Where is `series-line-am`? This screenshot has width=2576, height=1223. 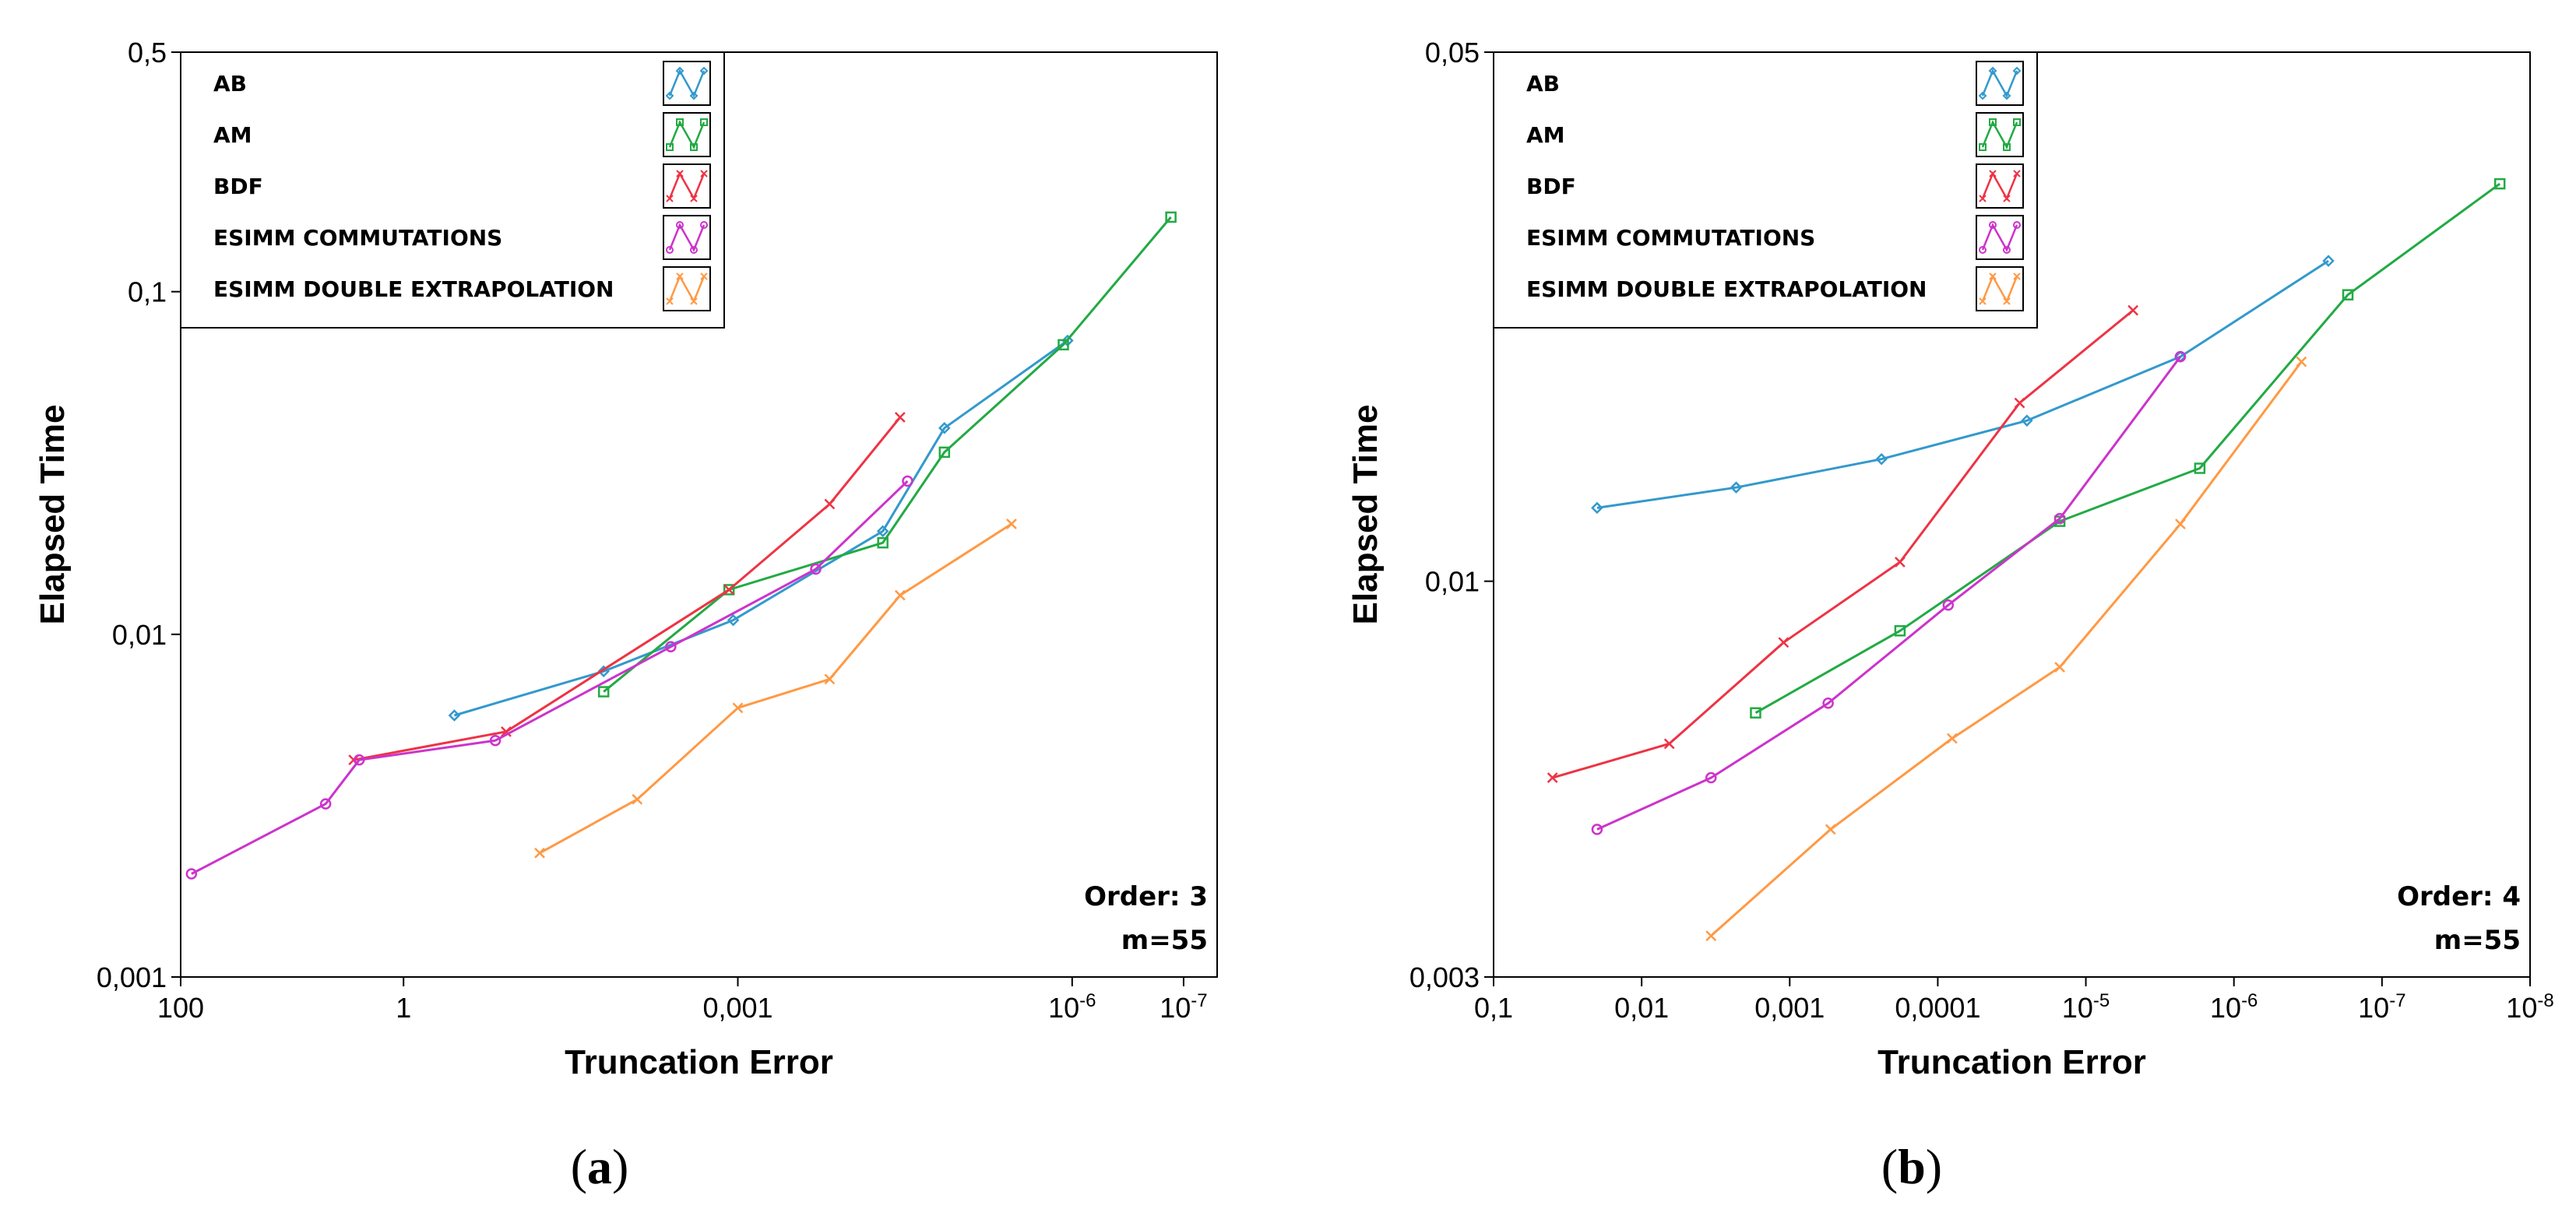 series-line-am is located at coordinates (887, 454).